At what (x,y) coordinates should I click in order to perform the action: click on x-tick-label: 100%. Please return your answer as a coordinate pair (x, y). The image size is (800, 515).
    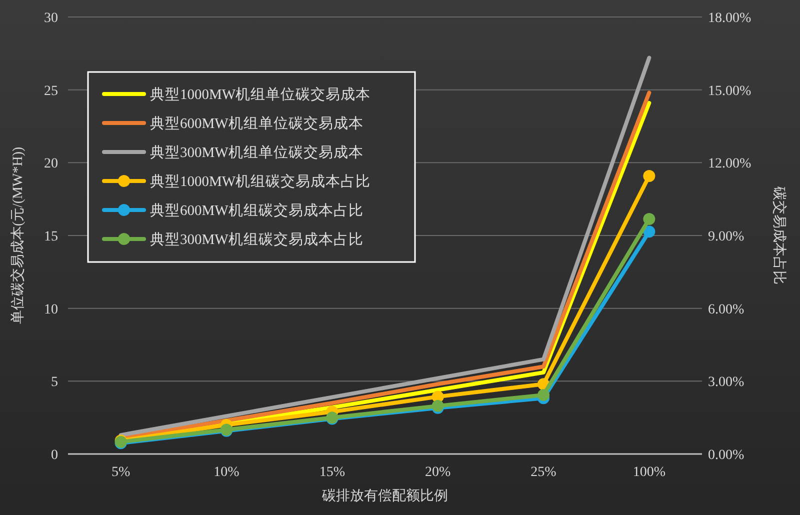
    Looking at the image, I should click on (649, 472).